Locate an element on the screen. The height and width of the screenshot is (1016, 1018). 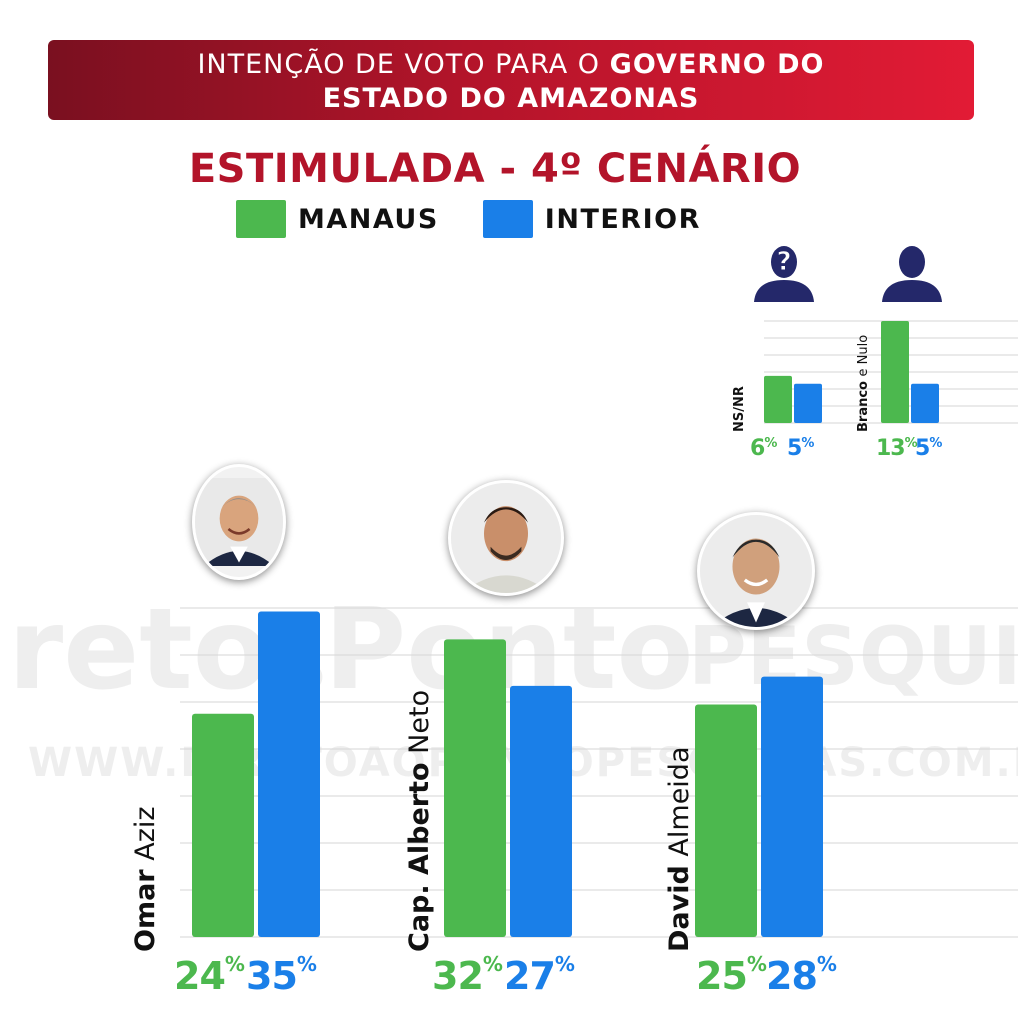
header-title-bold-1: GOVERNO DO is located at coordinates (717, 64).